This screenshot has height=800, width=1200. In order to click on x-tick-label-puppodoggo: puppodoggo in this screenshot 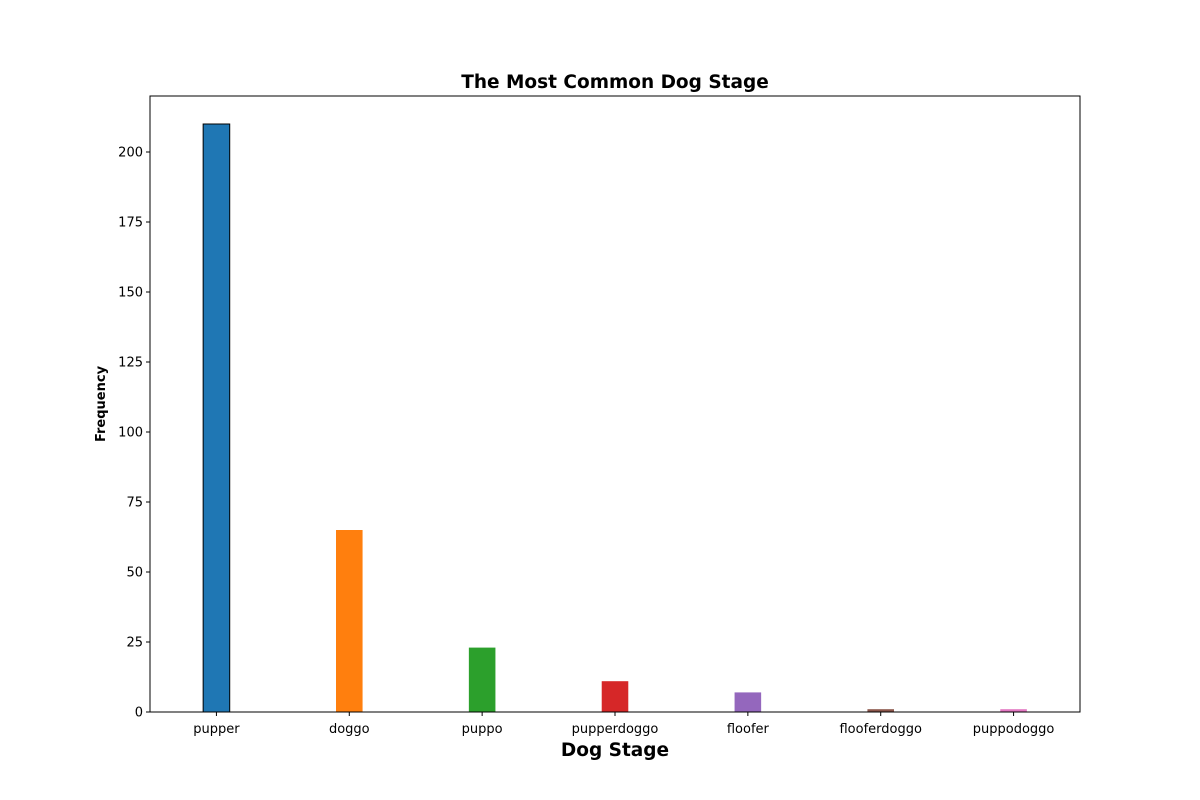, I will do `click(1014, 729)`.